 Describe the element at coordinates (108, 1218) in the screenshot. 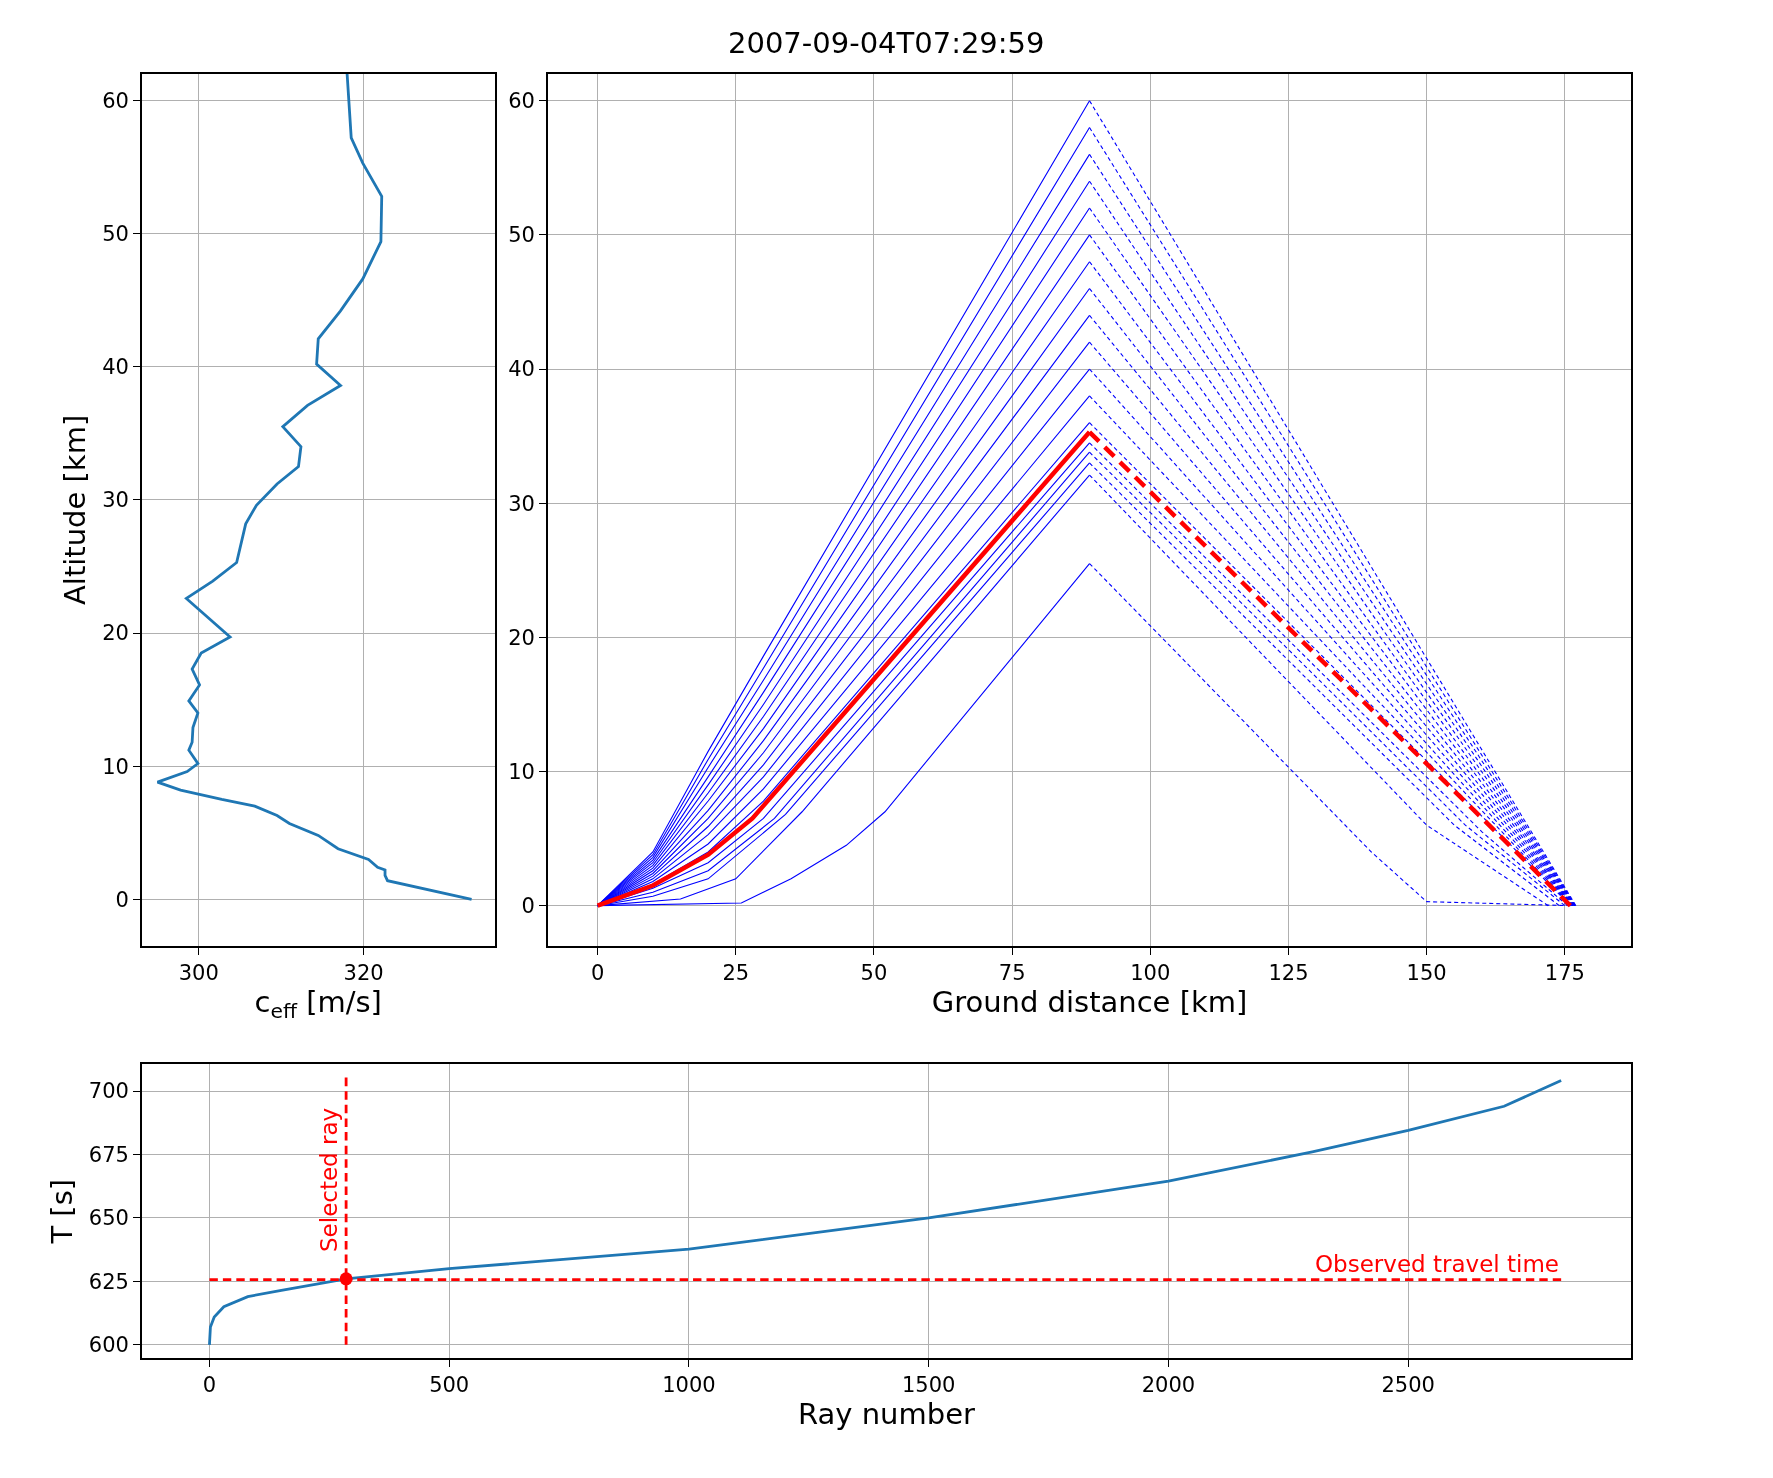

I see `y-tick-label: 650` at that location.